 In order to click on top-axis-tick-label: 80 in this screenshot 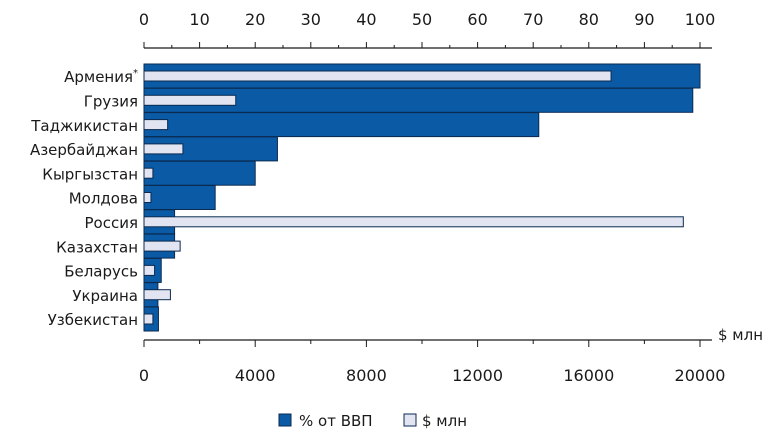, I will do `click(589, 19)`.